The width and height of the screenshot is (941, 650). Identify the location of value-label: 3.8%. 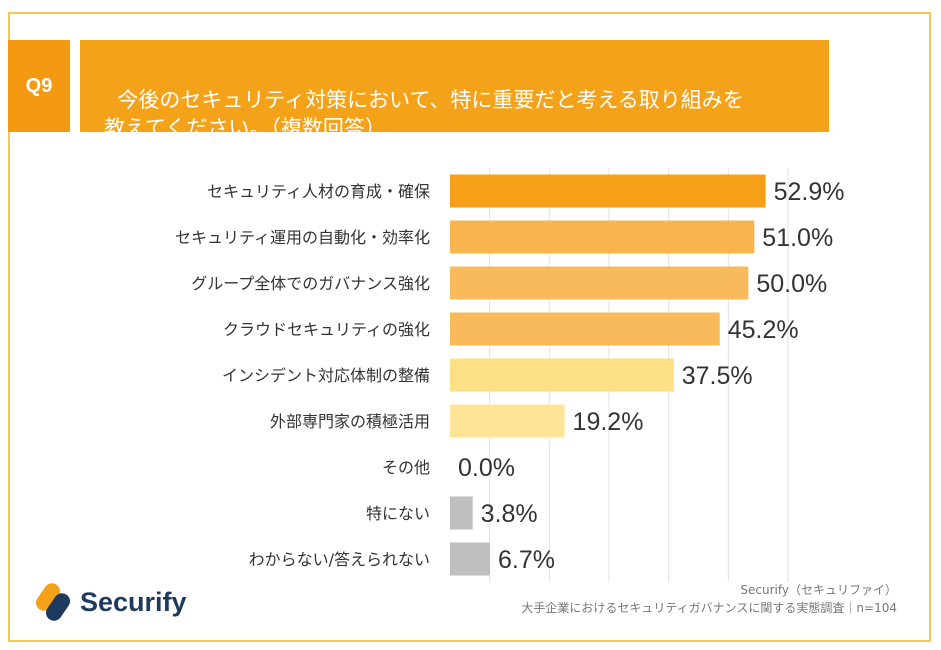
(509, 514).